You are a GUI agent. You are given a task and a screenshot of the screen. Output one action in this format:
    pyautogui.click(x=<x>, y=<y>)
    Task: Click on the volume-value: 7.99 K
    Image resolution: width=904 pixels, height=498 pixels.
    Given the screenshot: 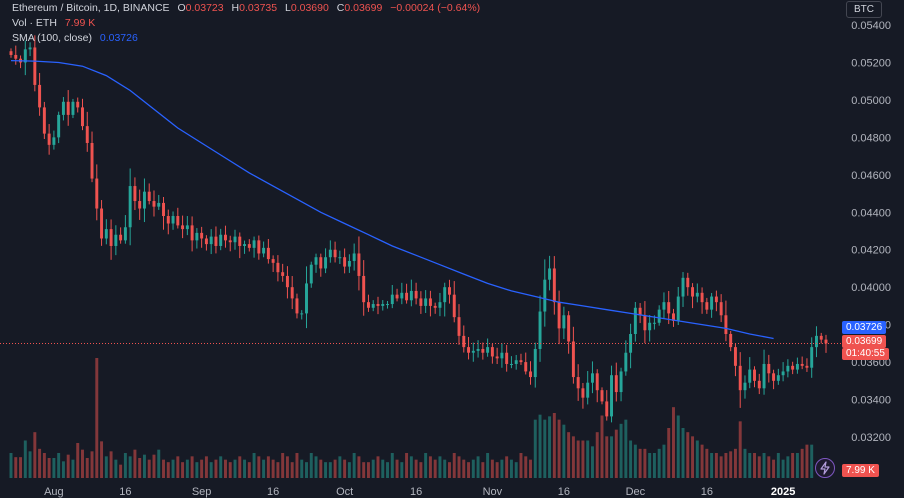 What is the action you would take?
    pyautogui.click(x=80, y=23)
    